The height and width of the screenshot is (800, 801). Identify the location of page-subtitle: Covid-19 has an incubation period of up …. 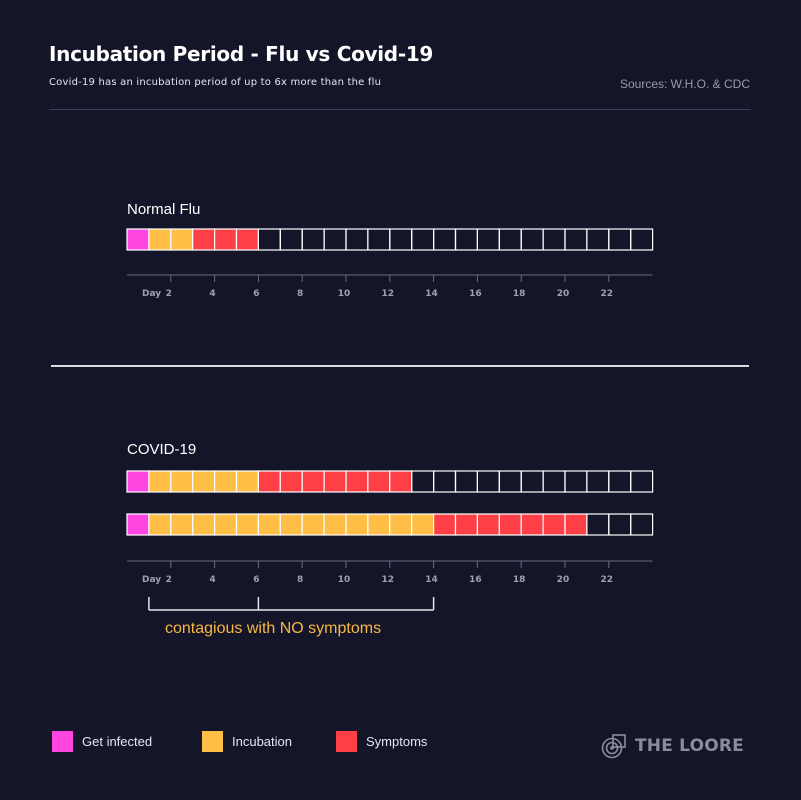
(215, 82).